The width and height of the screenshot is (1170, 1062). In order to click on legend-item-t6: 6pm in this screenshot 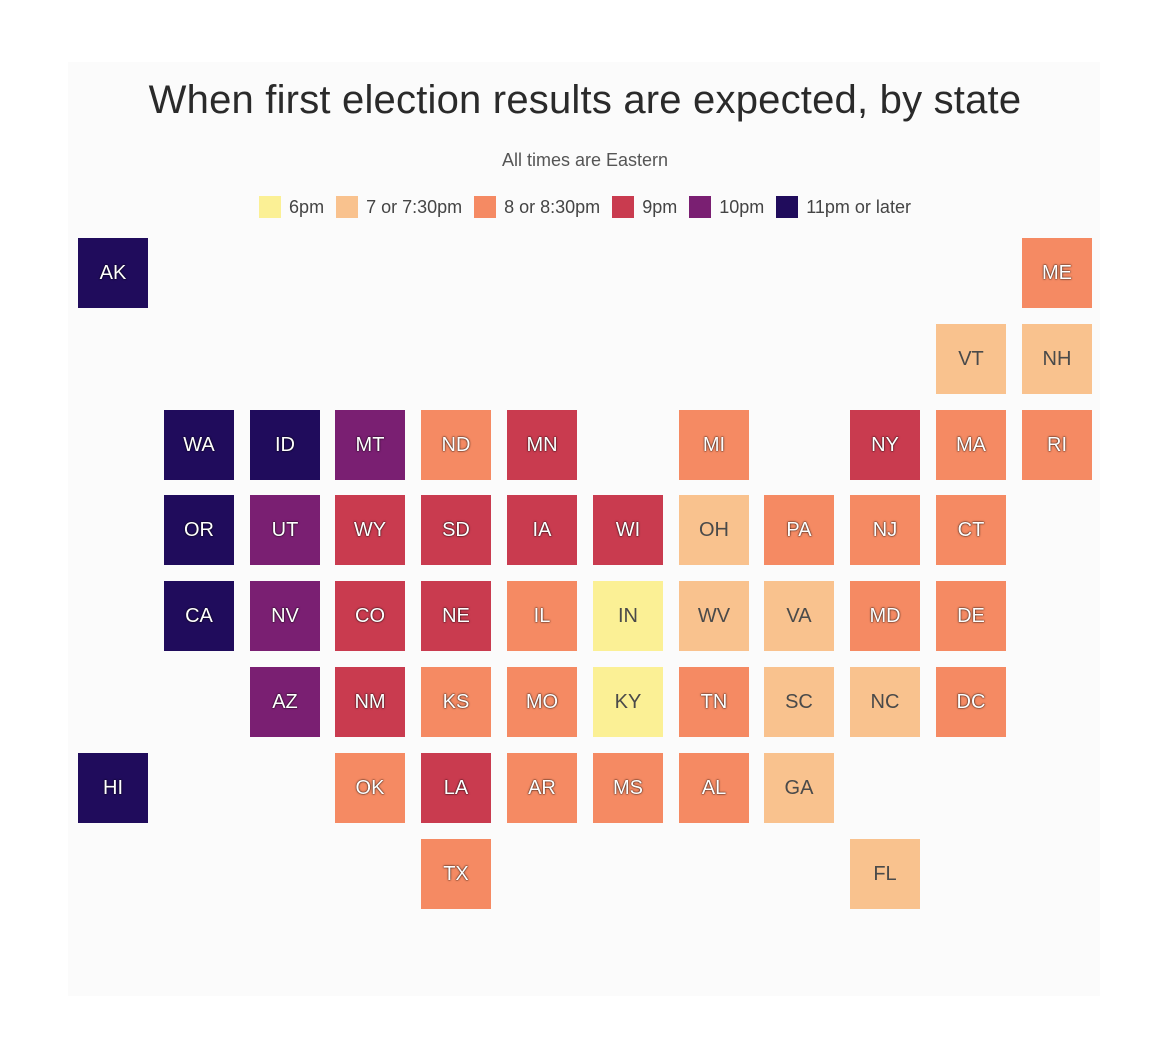, I will do `click(291, 207)`.